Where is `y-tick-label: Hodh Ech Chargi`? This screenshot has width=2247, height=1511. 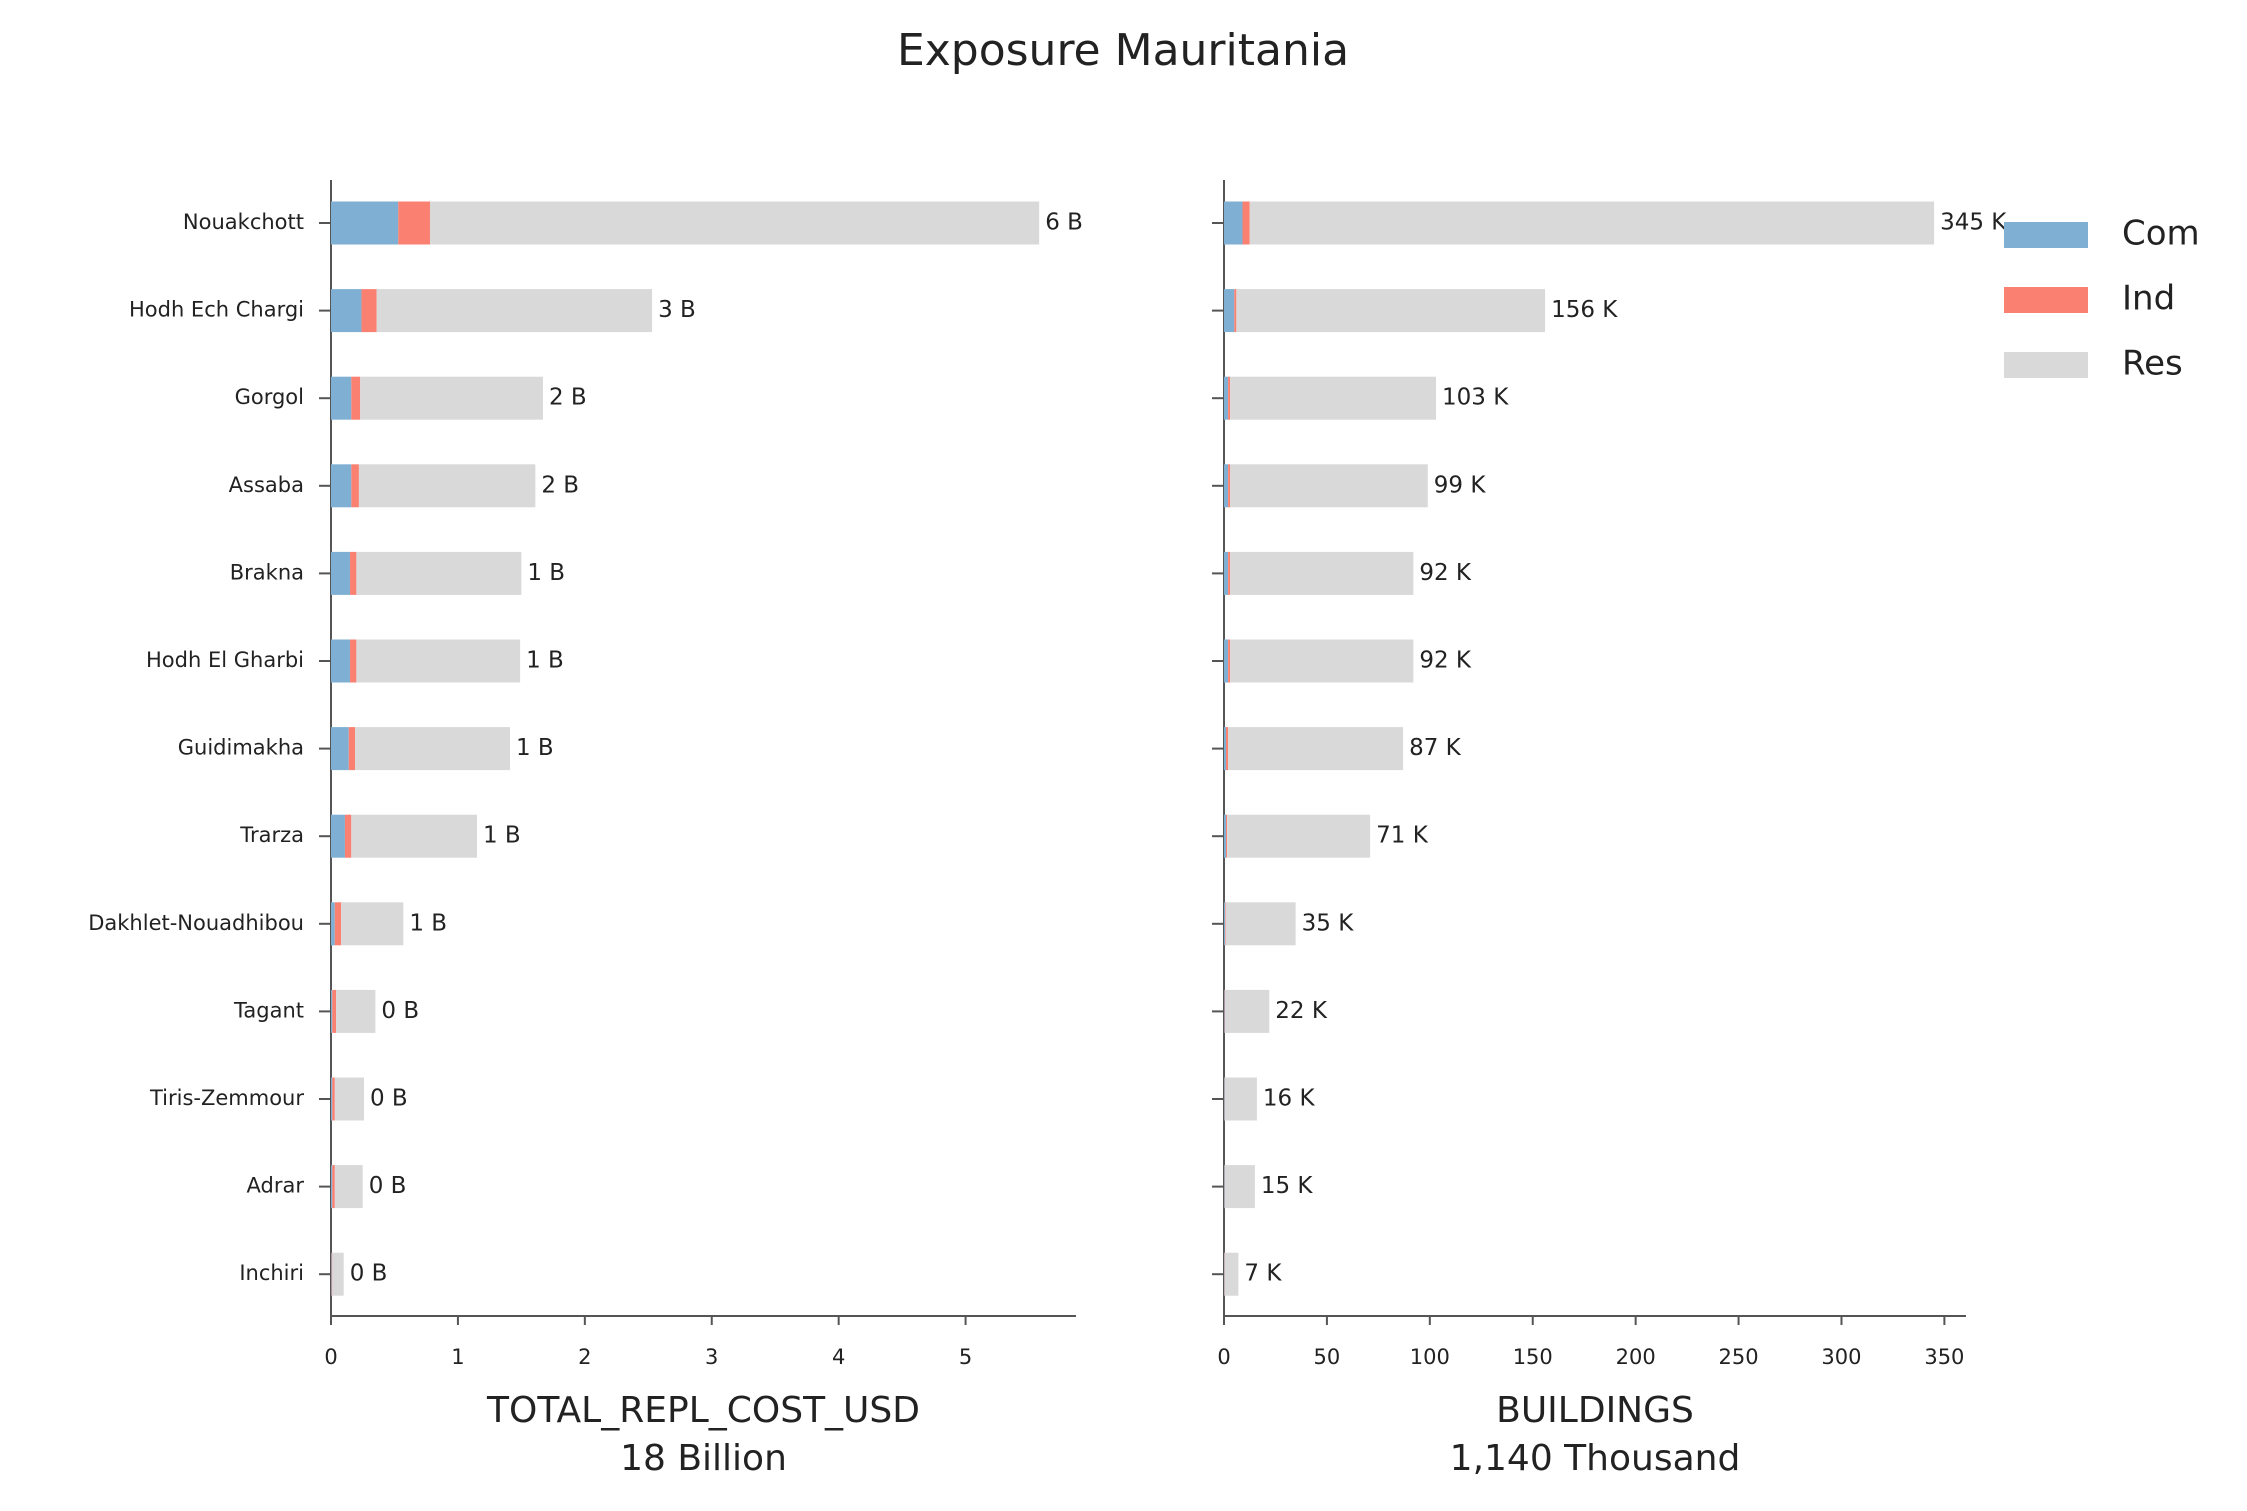
y-tick-label: Hodh Ech Chargi is located at coordinates (216, 310).